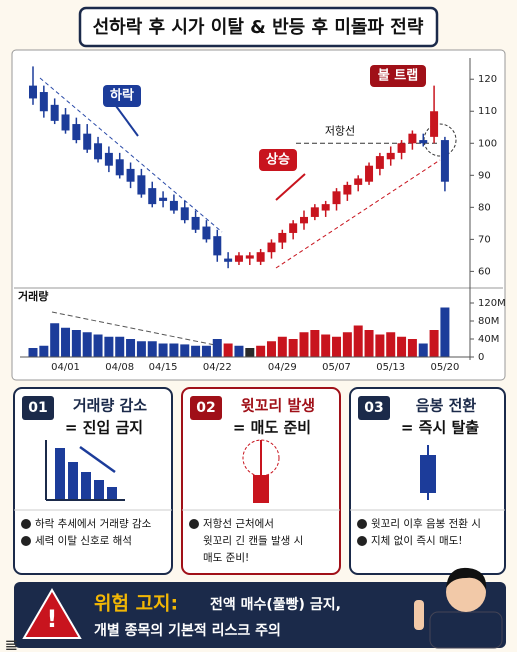  Describe the element at coordinates (136, 604) in the screenshot. I see `warning-label: 위험 고지:` at that location.